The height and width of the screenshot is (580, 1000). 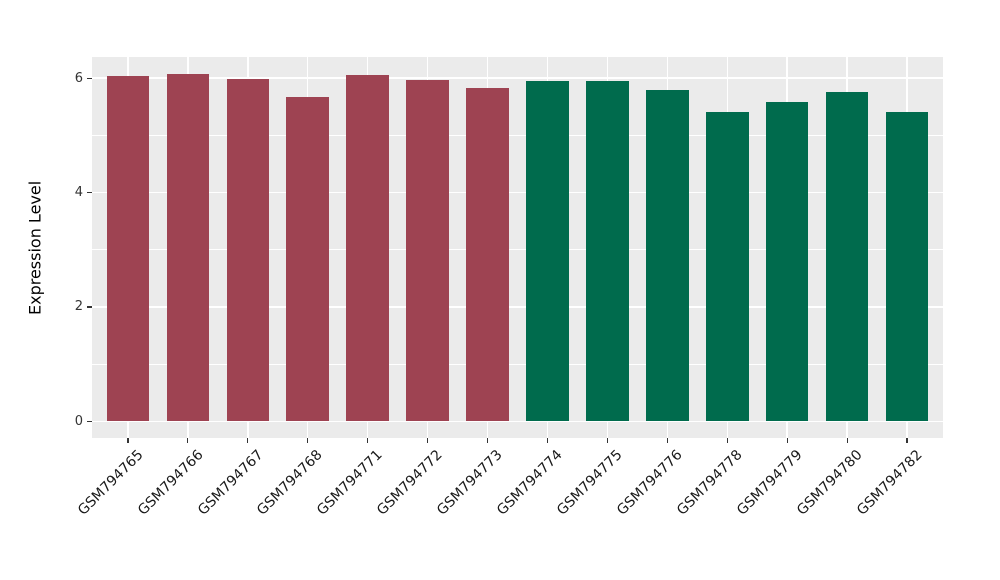 What do you see at coordinates (487, 255) in the screenshot?
I see `bar-GSM794773` at bounding box center [487, 255].